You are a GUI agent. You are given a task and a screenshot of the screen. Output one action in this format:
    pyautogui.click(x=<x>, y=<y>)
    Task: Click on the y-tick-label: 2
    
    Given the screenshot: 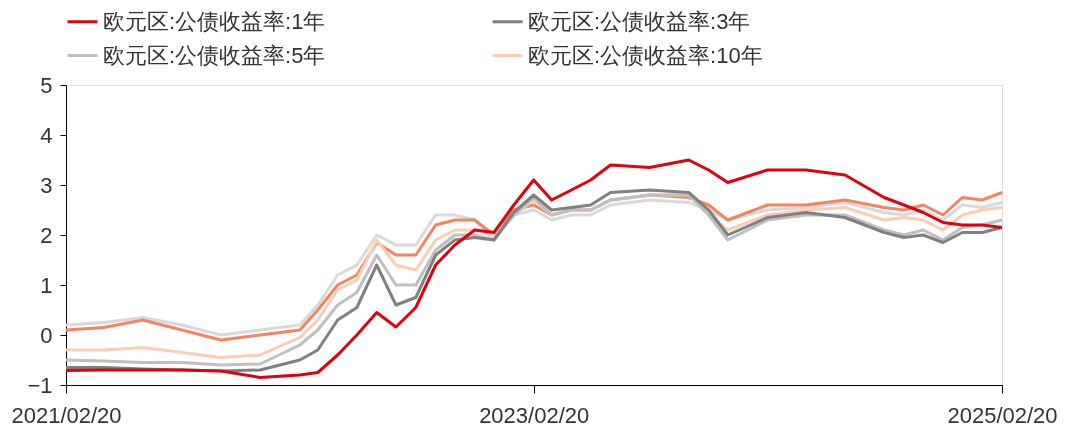 What is the action you would take?
    pyautogui.click(x=46, y=235)
    